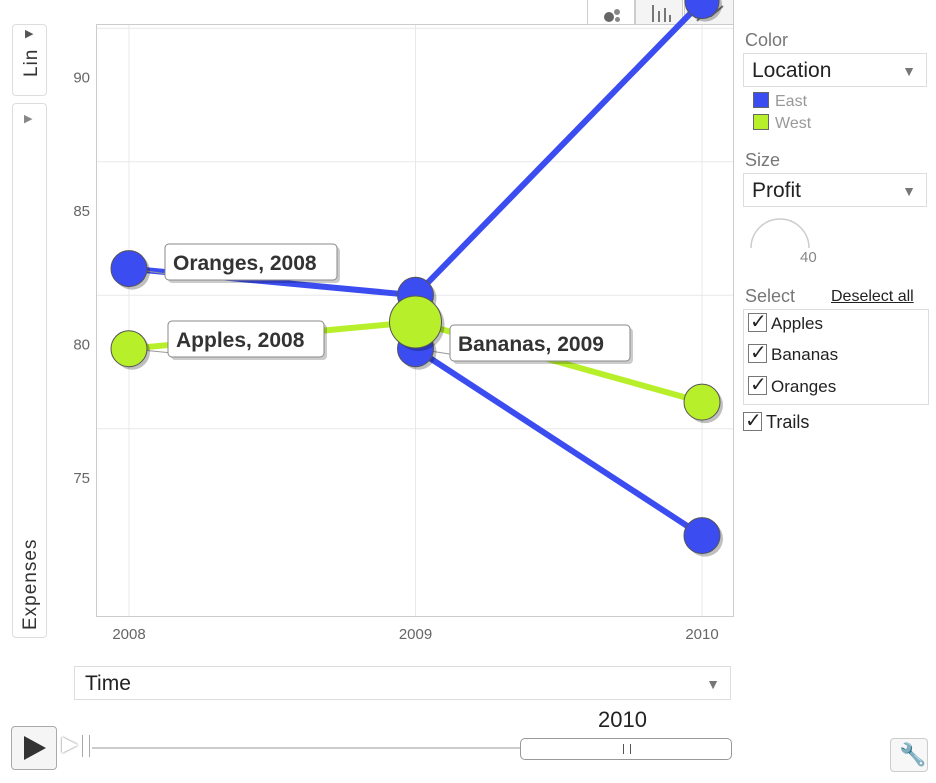  Describe the element at coordinates (913, 754) in the screenshot. I see `wrench-icon: 🔧` at that location.